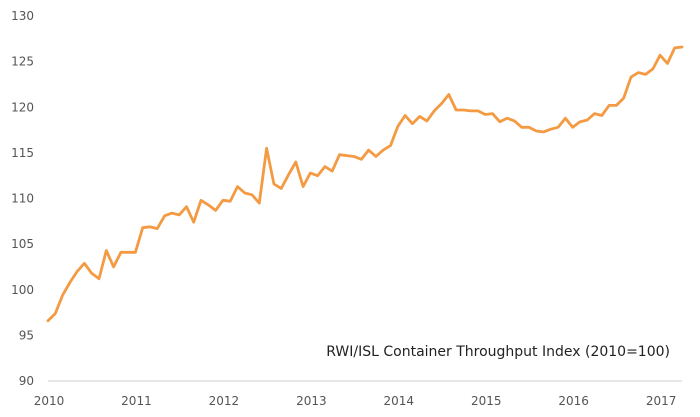  What do you see at coordinates (224, 401) in the screenshot?
I see `x-tick-label: 2012` at bounding box center [224, 401].